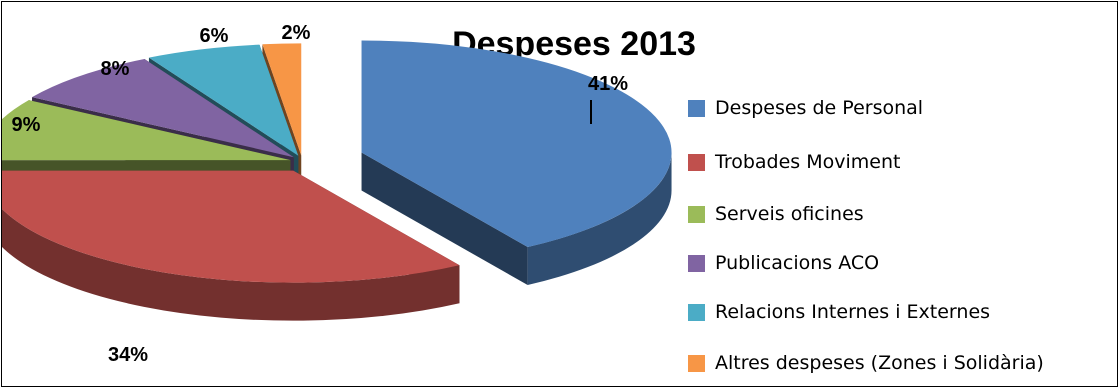 The height and width of the screenshot is (388, 1119). Describe the element at coordinates (608, 84) in the screenshot. I see `data-label: 41%` at that location.